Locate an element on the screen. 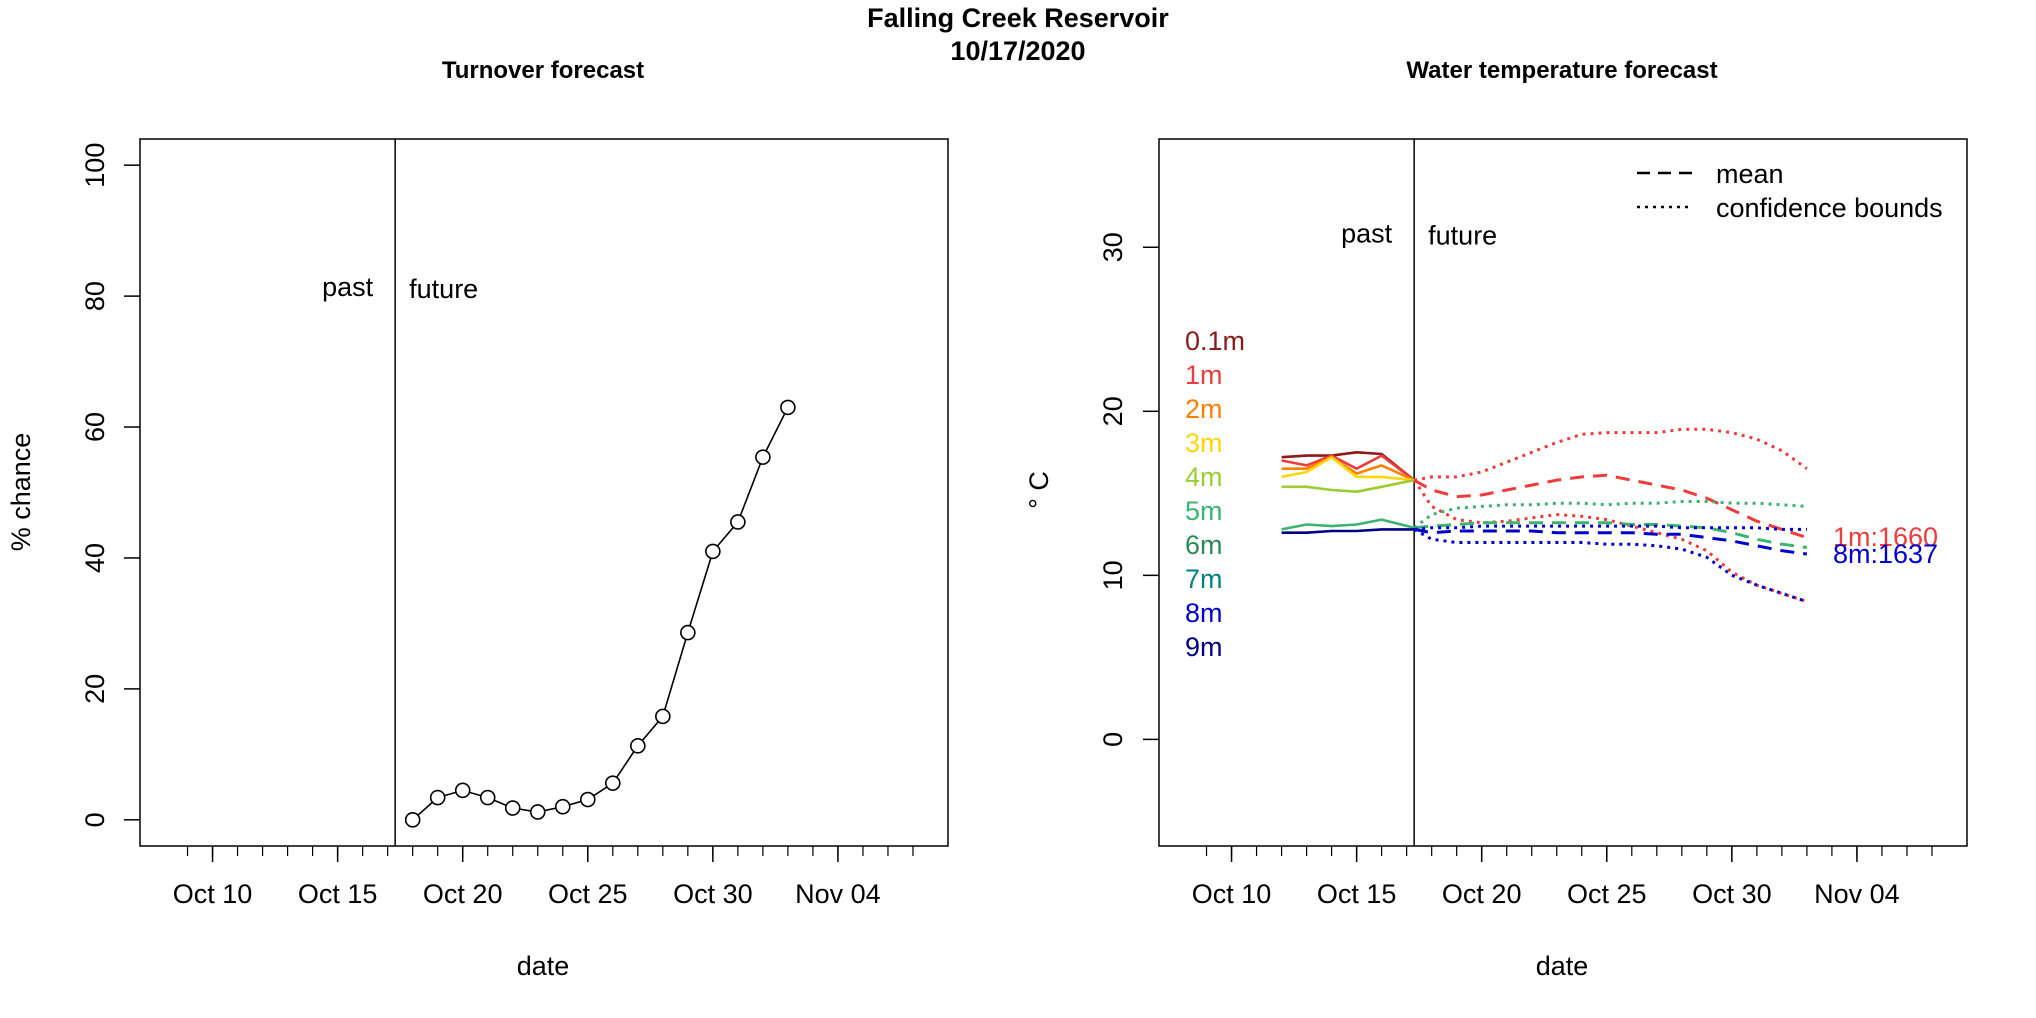 The height and width of the screenshot is (1018, 2036). forecast-line-8m-lower is located at coordinates (1610, 566).